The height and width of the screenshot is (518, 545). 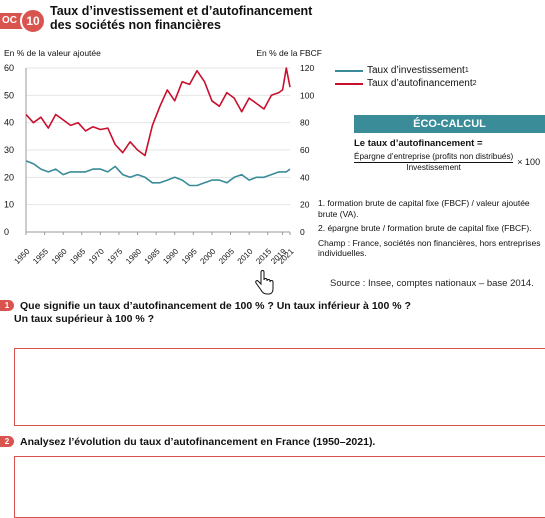 I want to click on legend-swatch-selffinancing, so click(x=349, y=83).